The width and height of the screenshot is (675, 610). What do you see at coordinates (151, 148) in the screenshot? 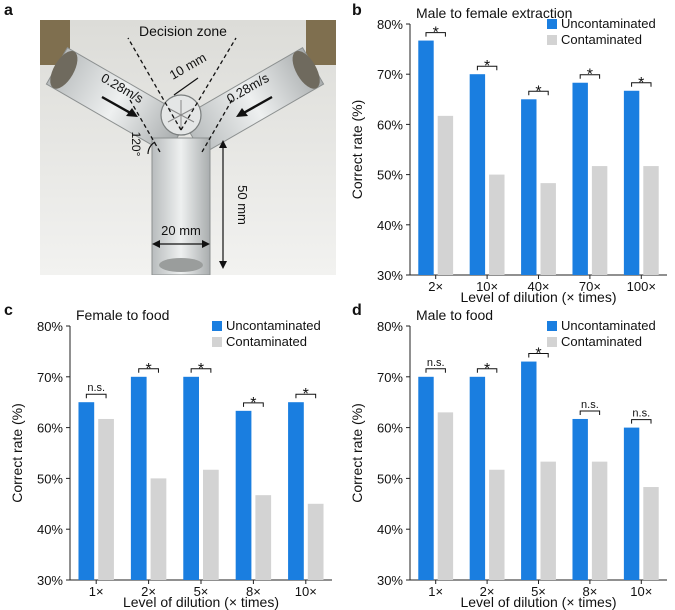
I see `angle-arc` at bounding box center [151, 148].